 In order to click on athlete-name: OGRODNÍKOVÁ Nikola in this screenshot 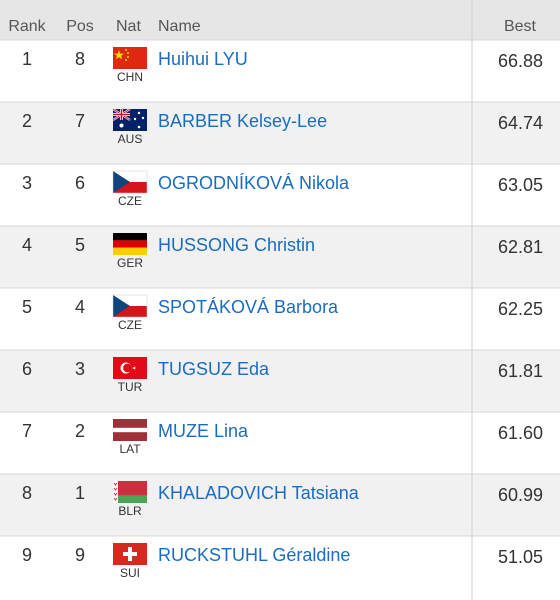, I will do `click(254, 183)`.